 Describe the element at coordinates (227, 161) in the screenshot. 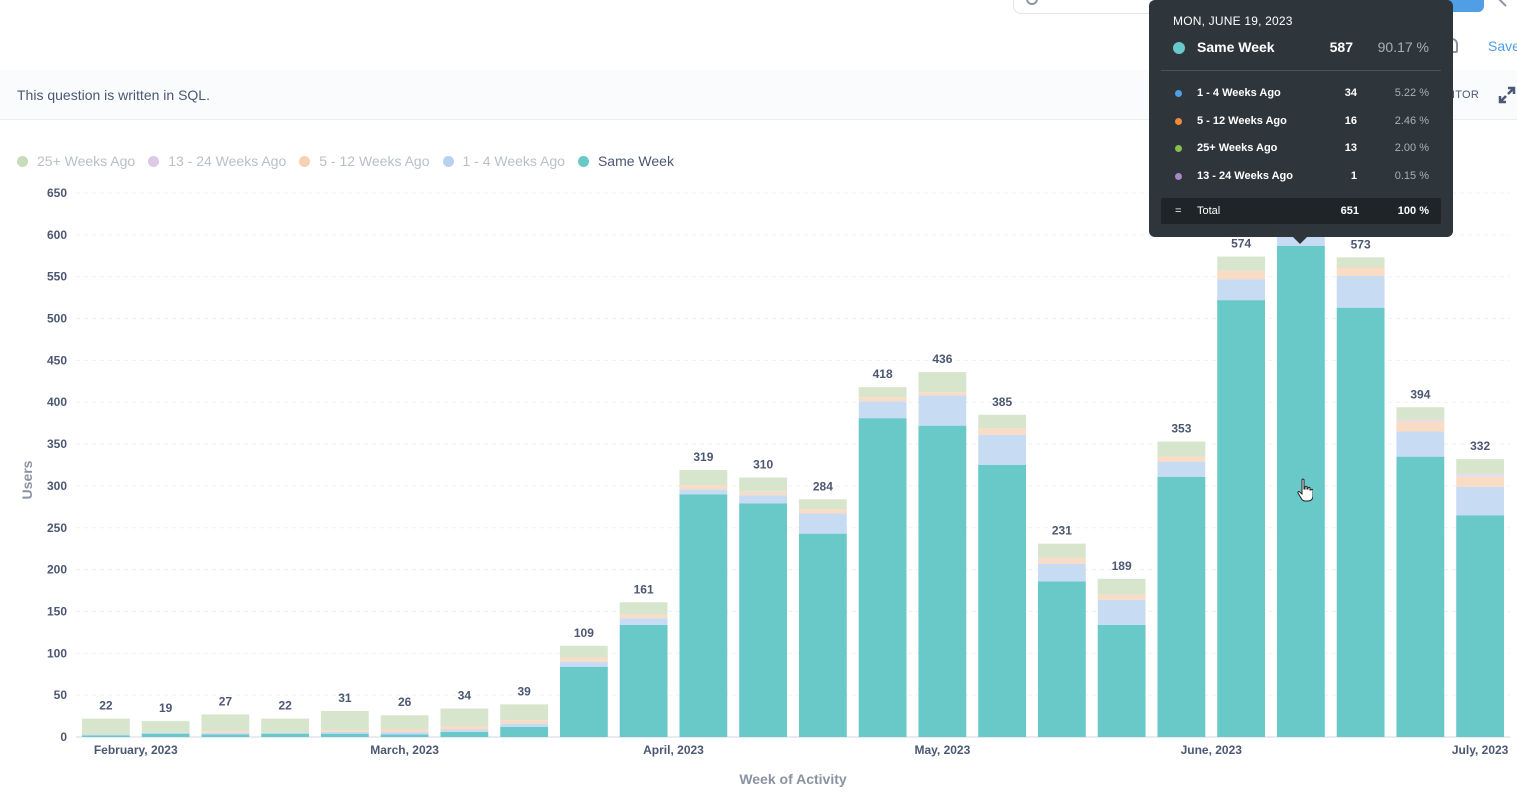

I see `legend-label: 13 - 24 Weeks Ago` at that location.